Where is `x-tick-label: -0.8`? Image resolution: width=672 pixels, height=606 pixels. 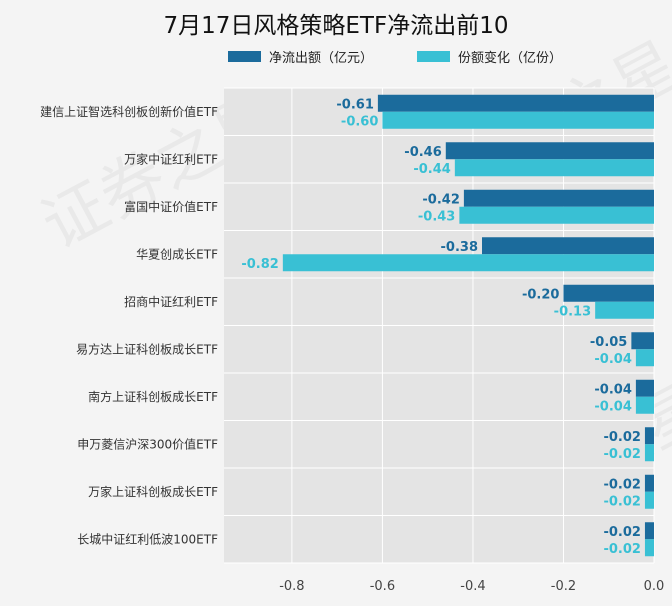 x-tick-label: -0.8 is located at coordinates (291, 586).